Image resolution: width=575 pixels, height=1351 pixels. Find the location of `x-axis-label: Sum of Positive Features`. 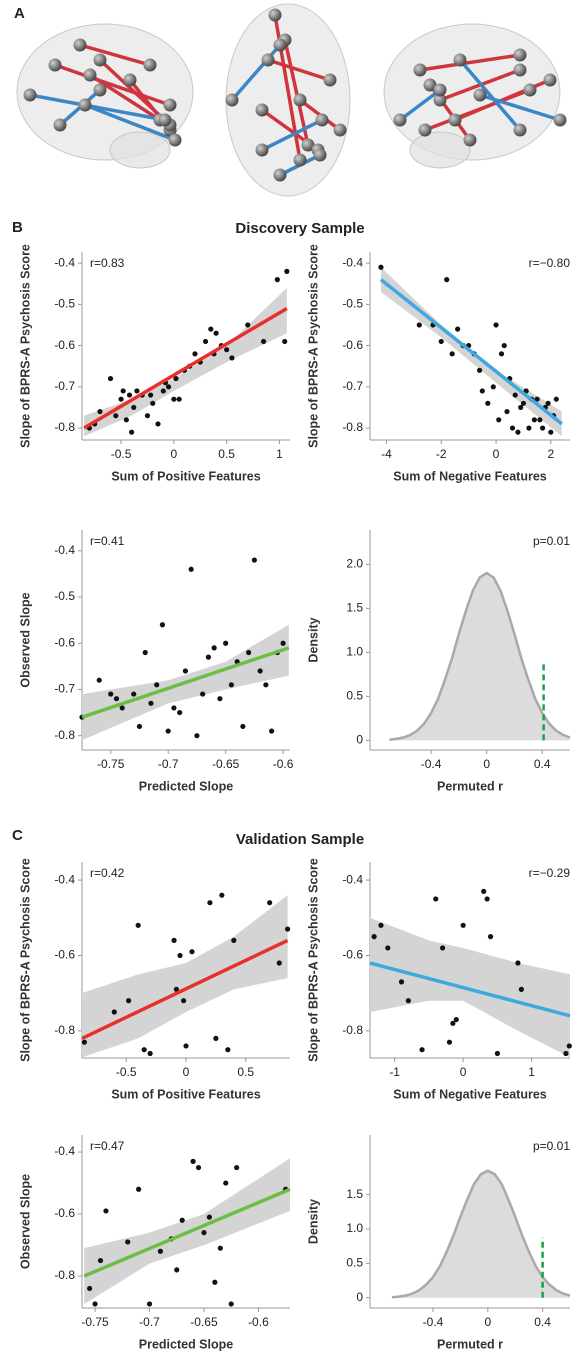

x-axis-label: Sum of Positive Features is located at coordinates (185, 476).